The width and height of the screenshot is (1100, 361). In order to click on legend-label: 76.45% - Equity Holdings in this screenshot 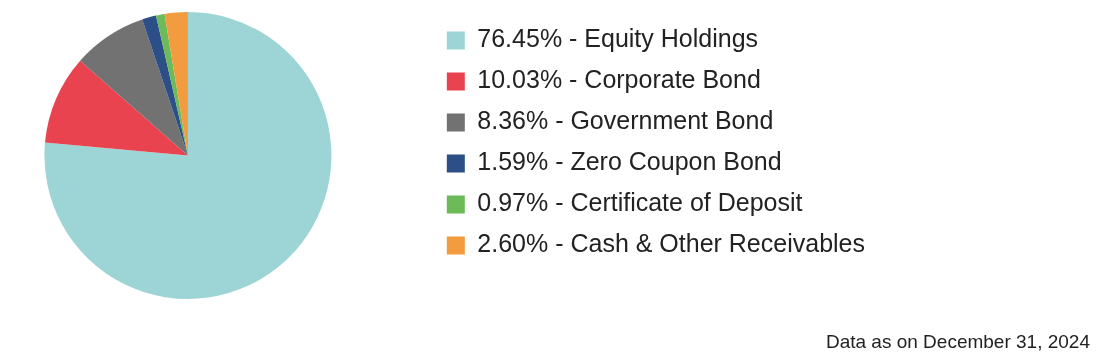, I will do `click(618, 38)`.